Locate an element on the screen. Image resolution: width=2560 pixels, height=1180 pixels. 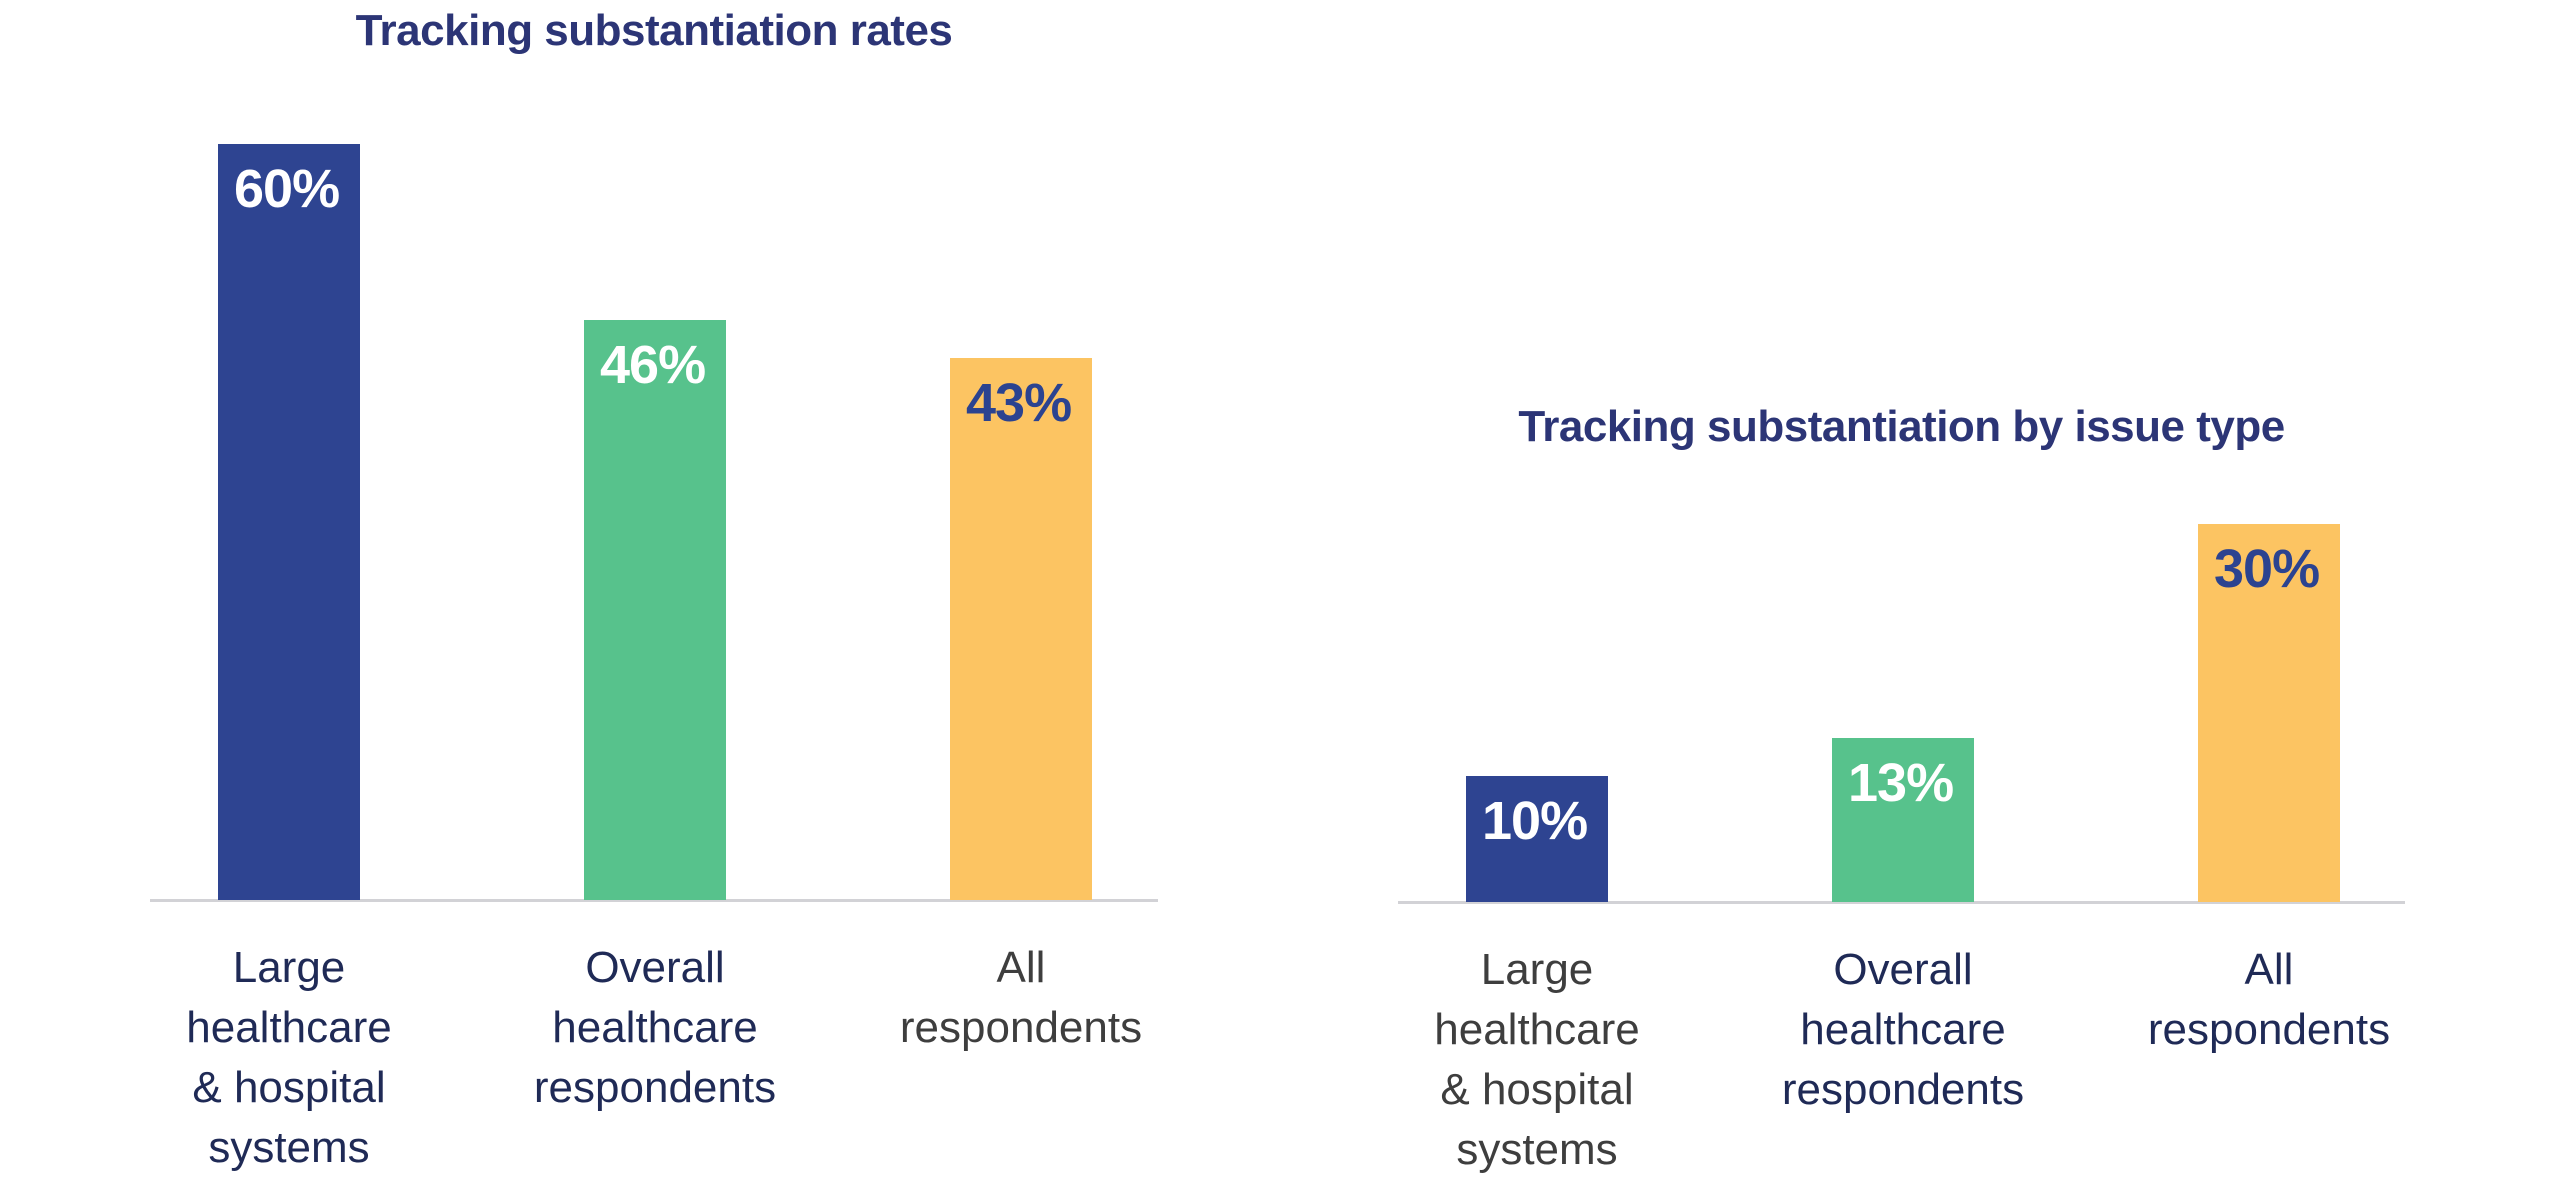
bar-all-respondents: 30% is located at coordinates (2269, 713).